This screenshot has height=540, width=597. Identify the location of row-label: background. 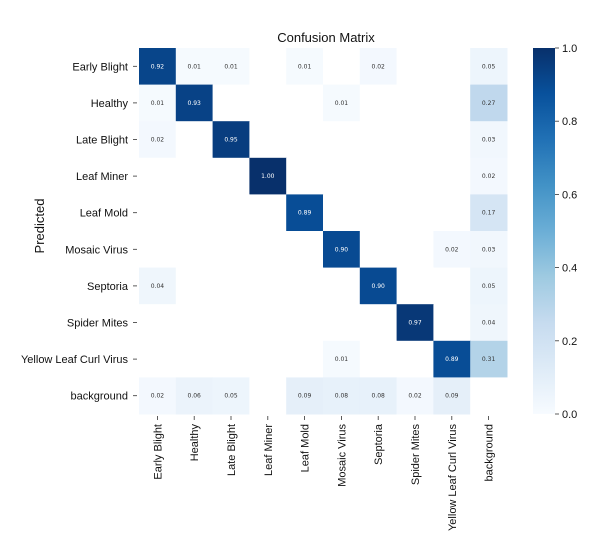
(100, 397).